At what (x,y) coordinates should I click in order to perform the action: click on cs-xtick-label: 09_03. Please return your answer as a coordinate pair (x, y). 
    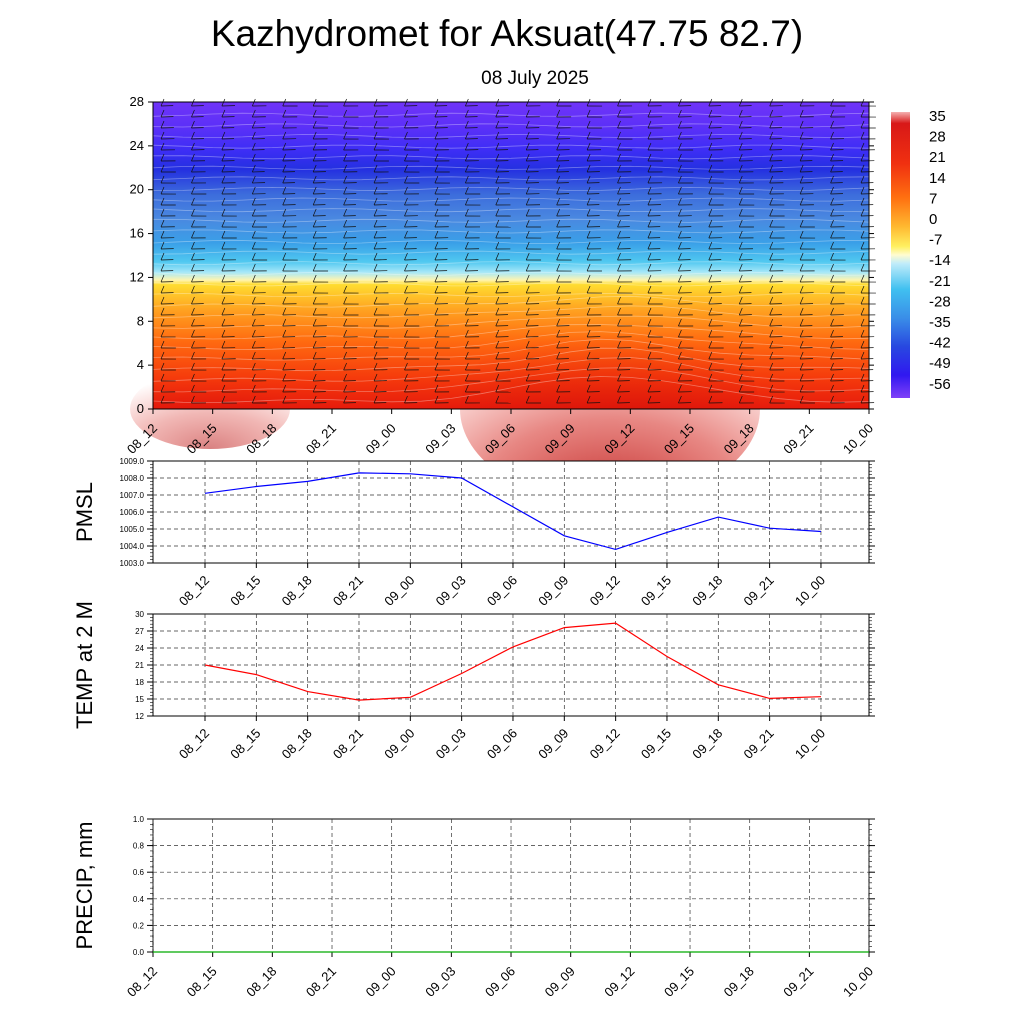
    Looking at the image, I should click on (440, 439).